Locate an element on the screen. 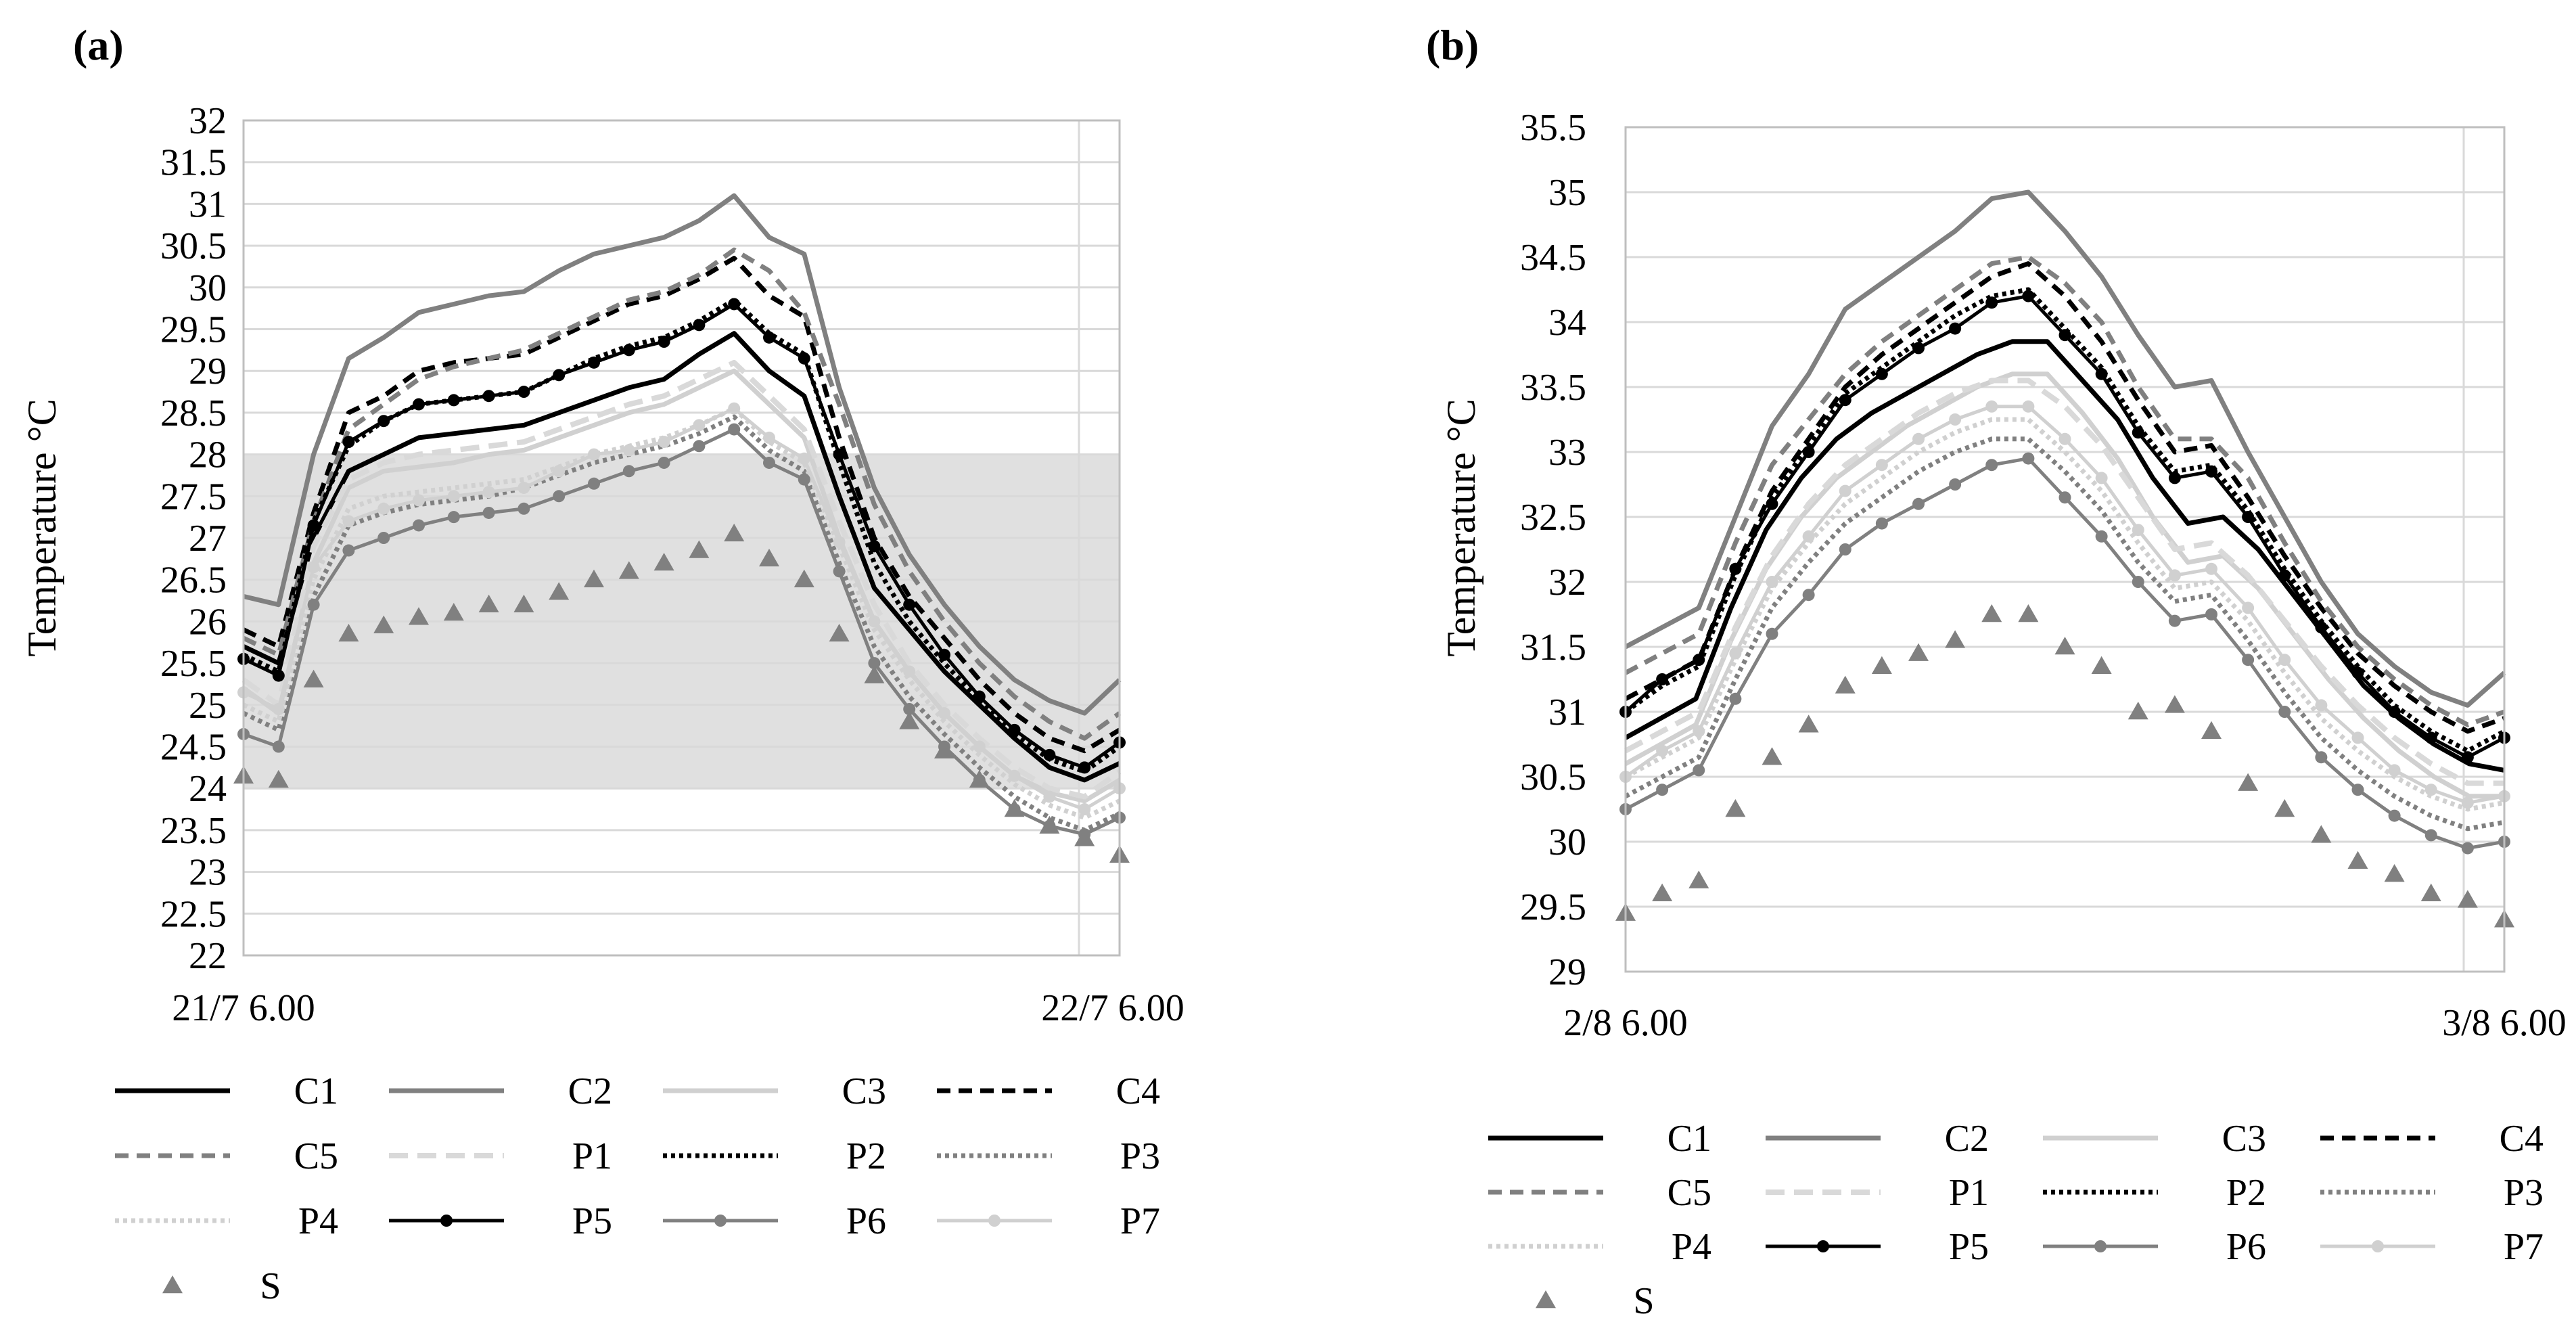  series-P2 is located at coordinates (2065, 520).